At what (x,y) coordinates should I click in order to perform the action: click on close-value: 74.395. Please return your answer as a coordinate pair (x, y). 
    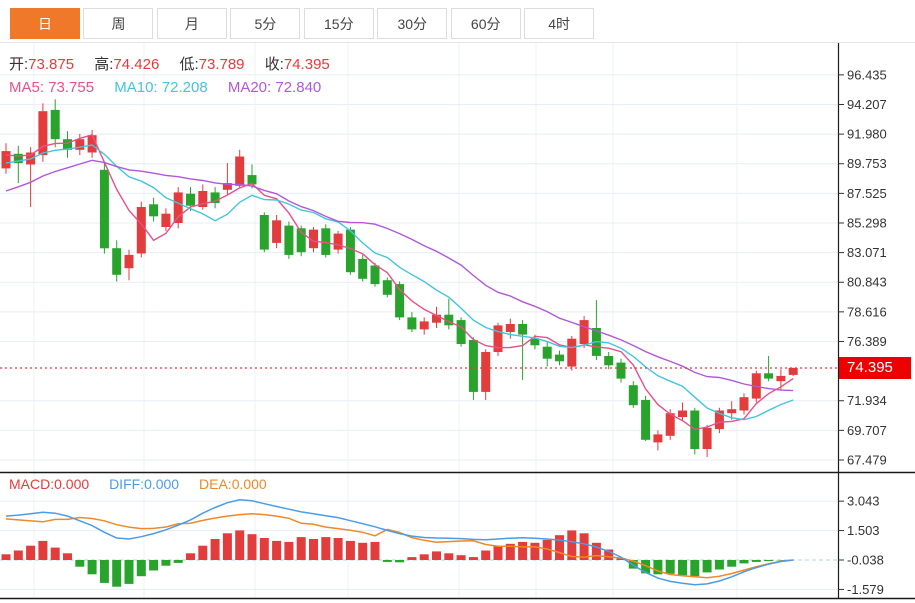
    Looking at the image, I should click on (306, 64).